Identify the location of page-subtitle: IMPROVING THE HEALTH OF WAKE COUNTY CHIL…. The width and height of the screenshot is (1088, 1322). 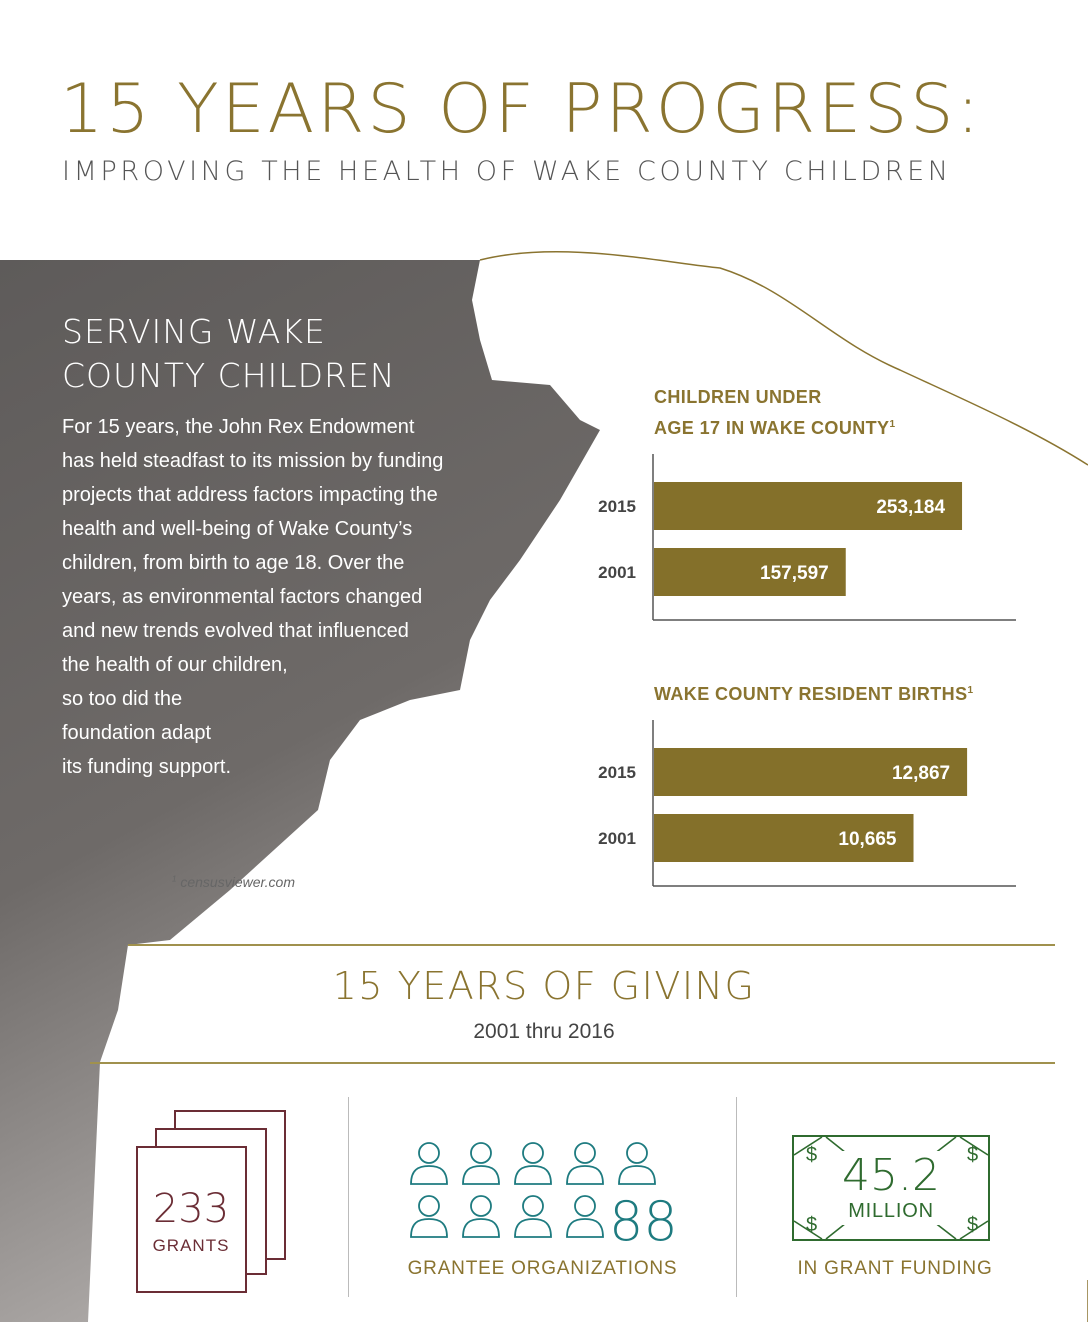
(507, 171).